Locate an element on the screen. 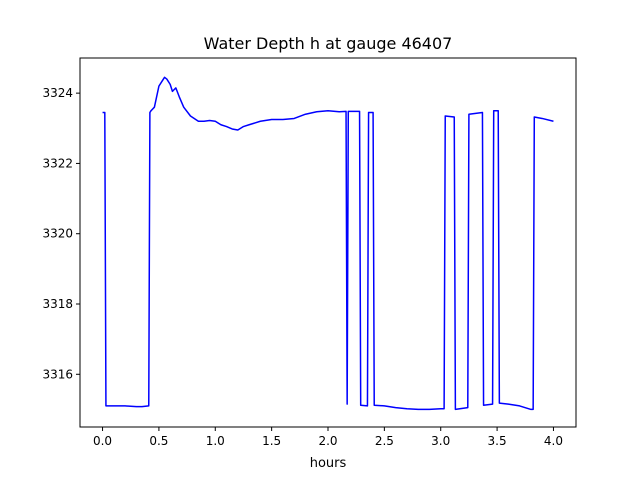 The image size is (640, 480). y-tick-label: 3324 is located at coordinates (57, 93).